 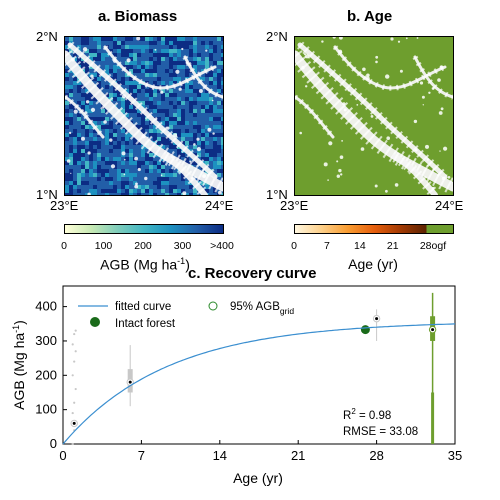 I want to click on panel-b-lon-right: 24°E, so click(x=449, y=205).